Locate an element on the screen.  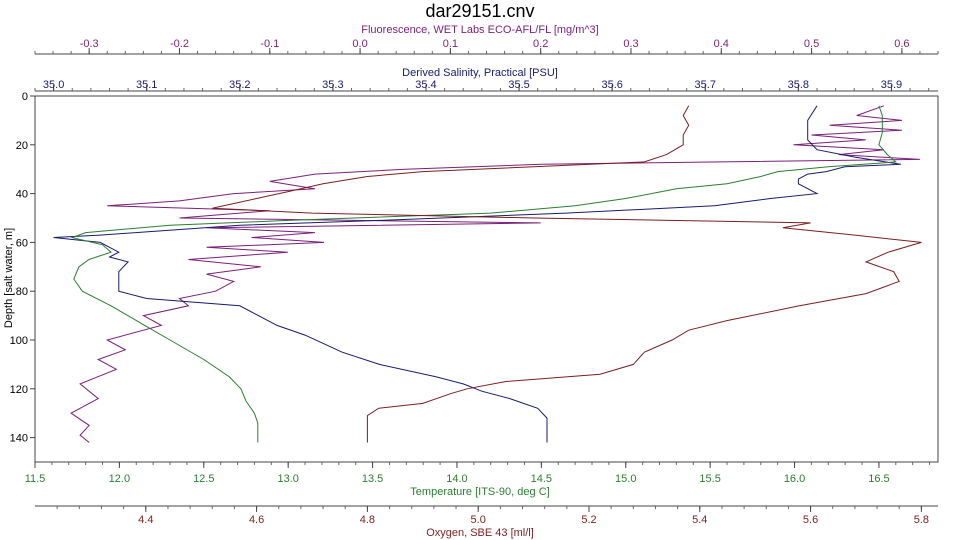
salinity-tick-label: 35.2 is located at coordinates (239, 85).